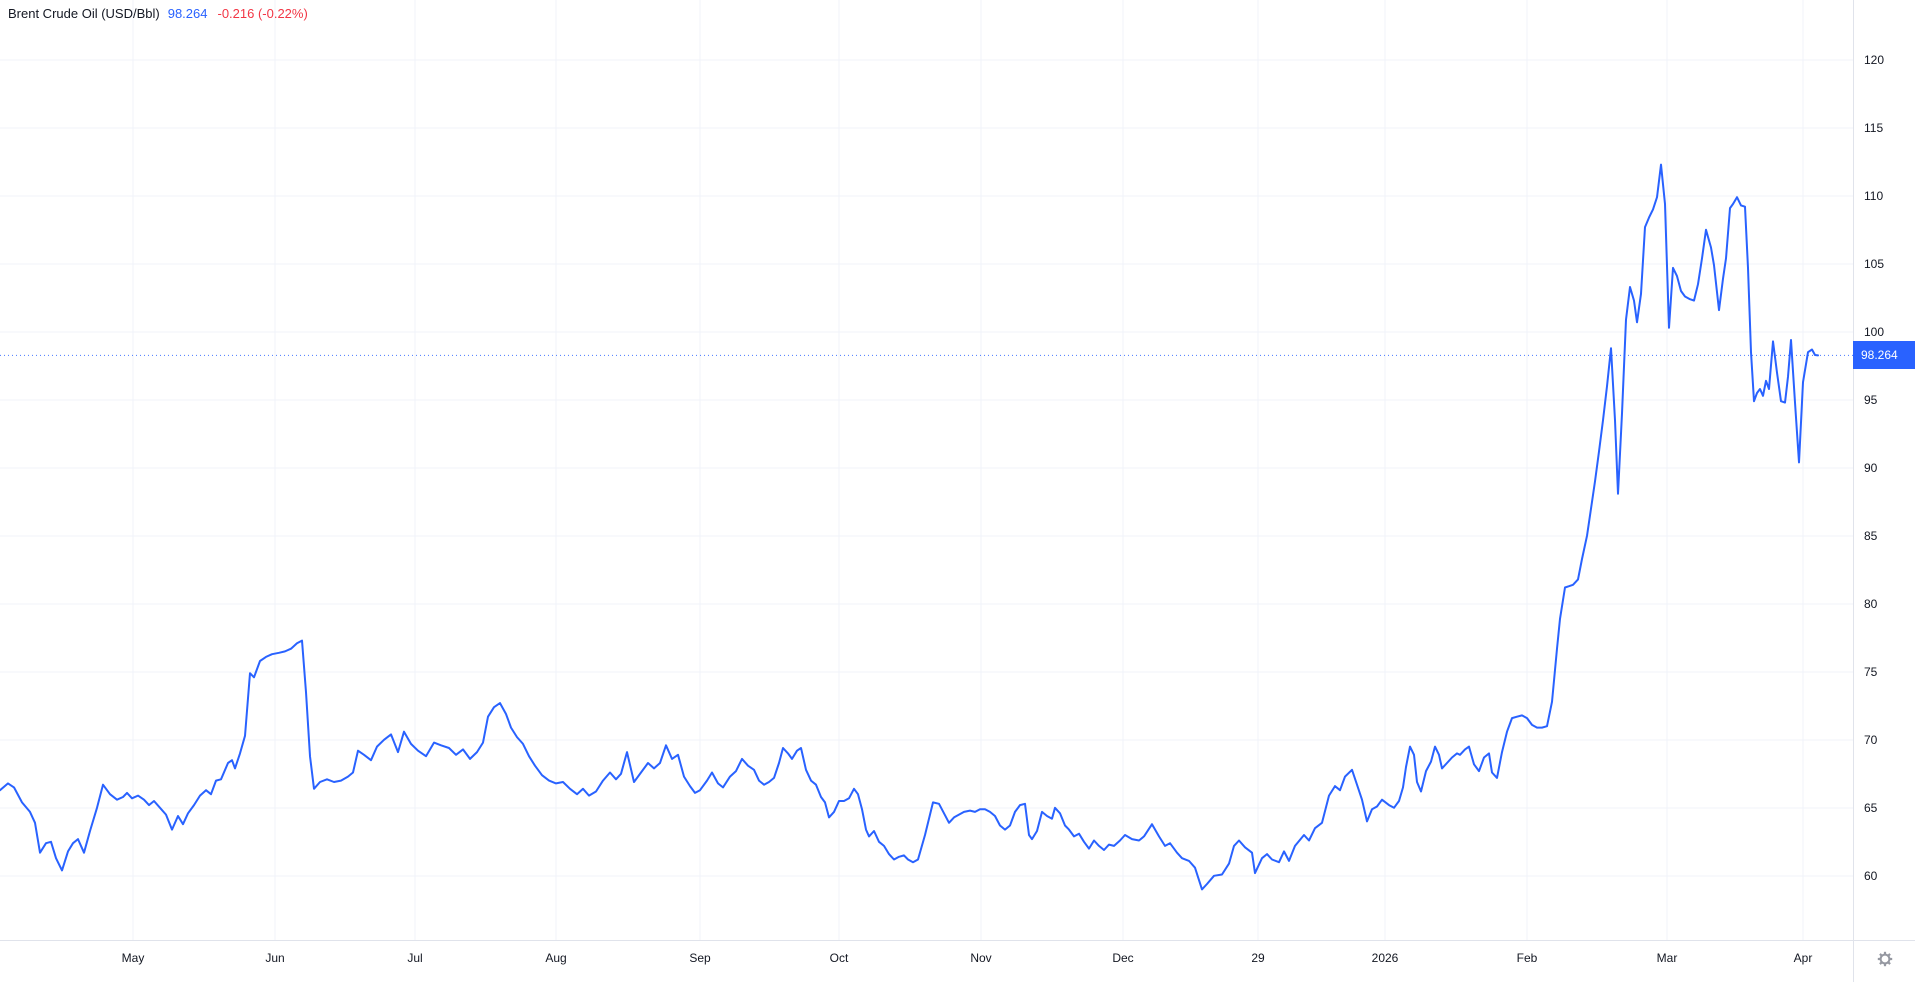  Describe the element at coordinates (1884, 470) in the screenshot. I see `price-axis: 120 115 110 105 100 95 90 85 80 75 70 65 60` at that location.